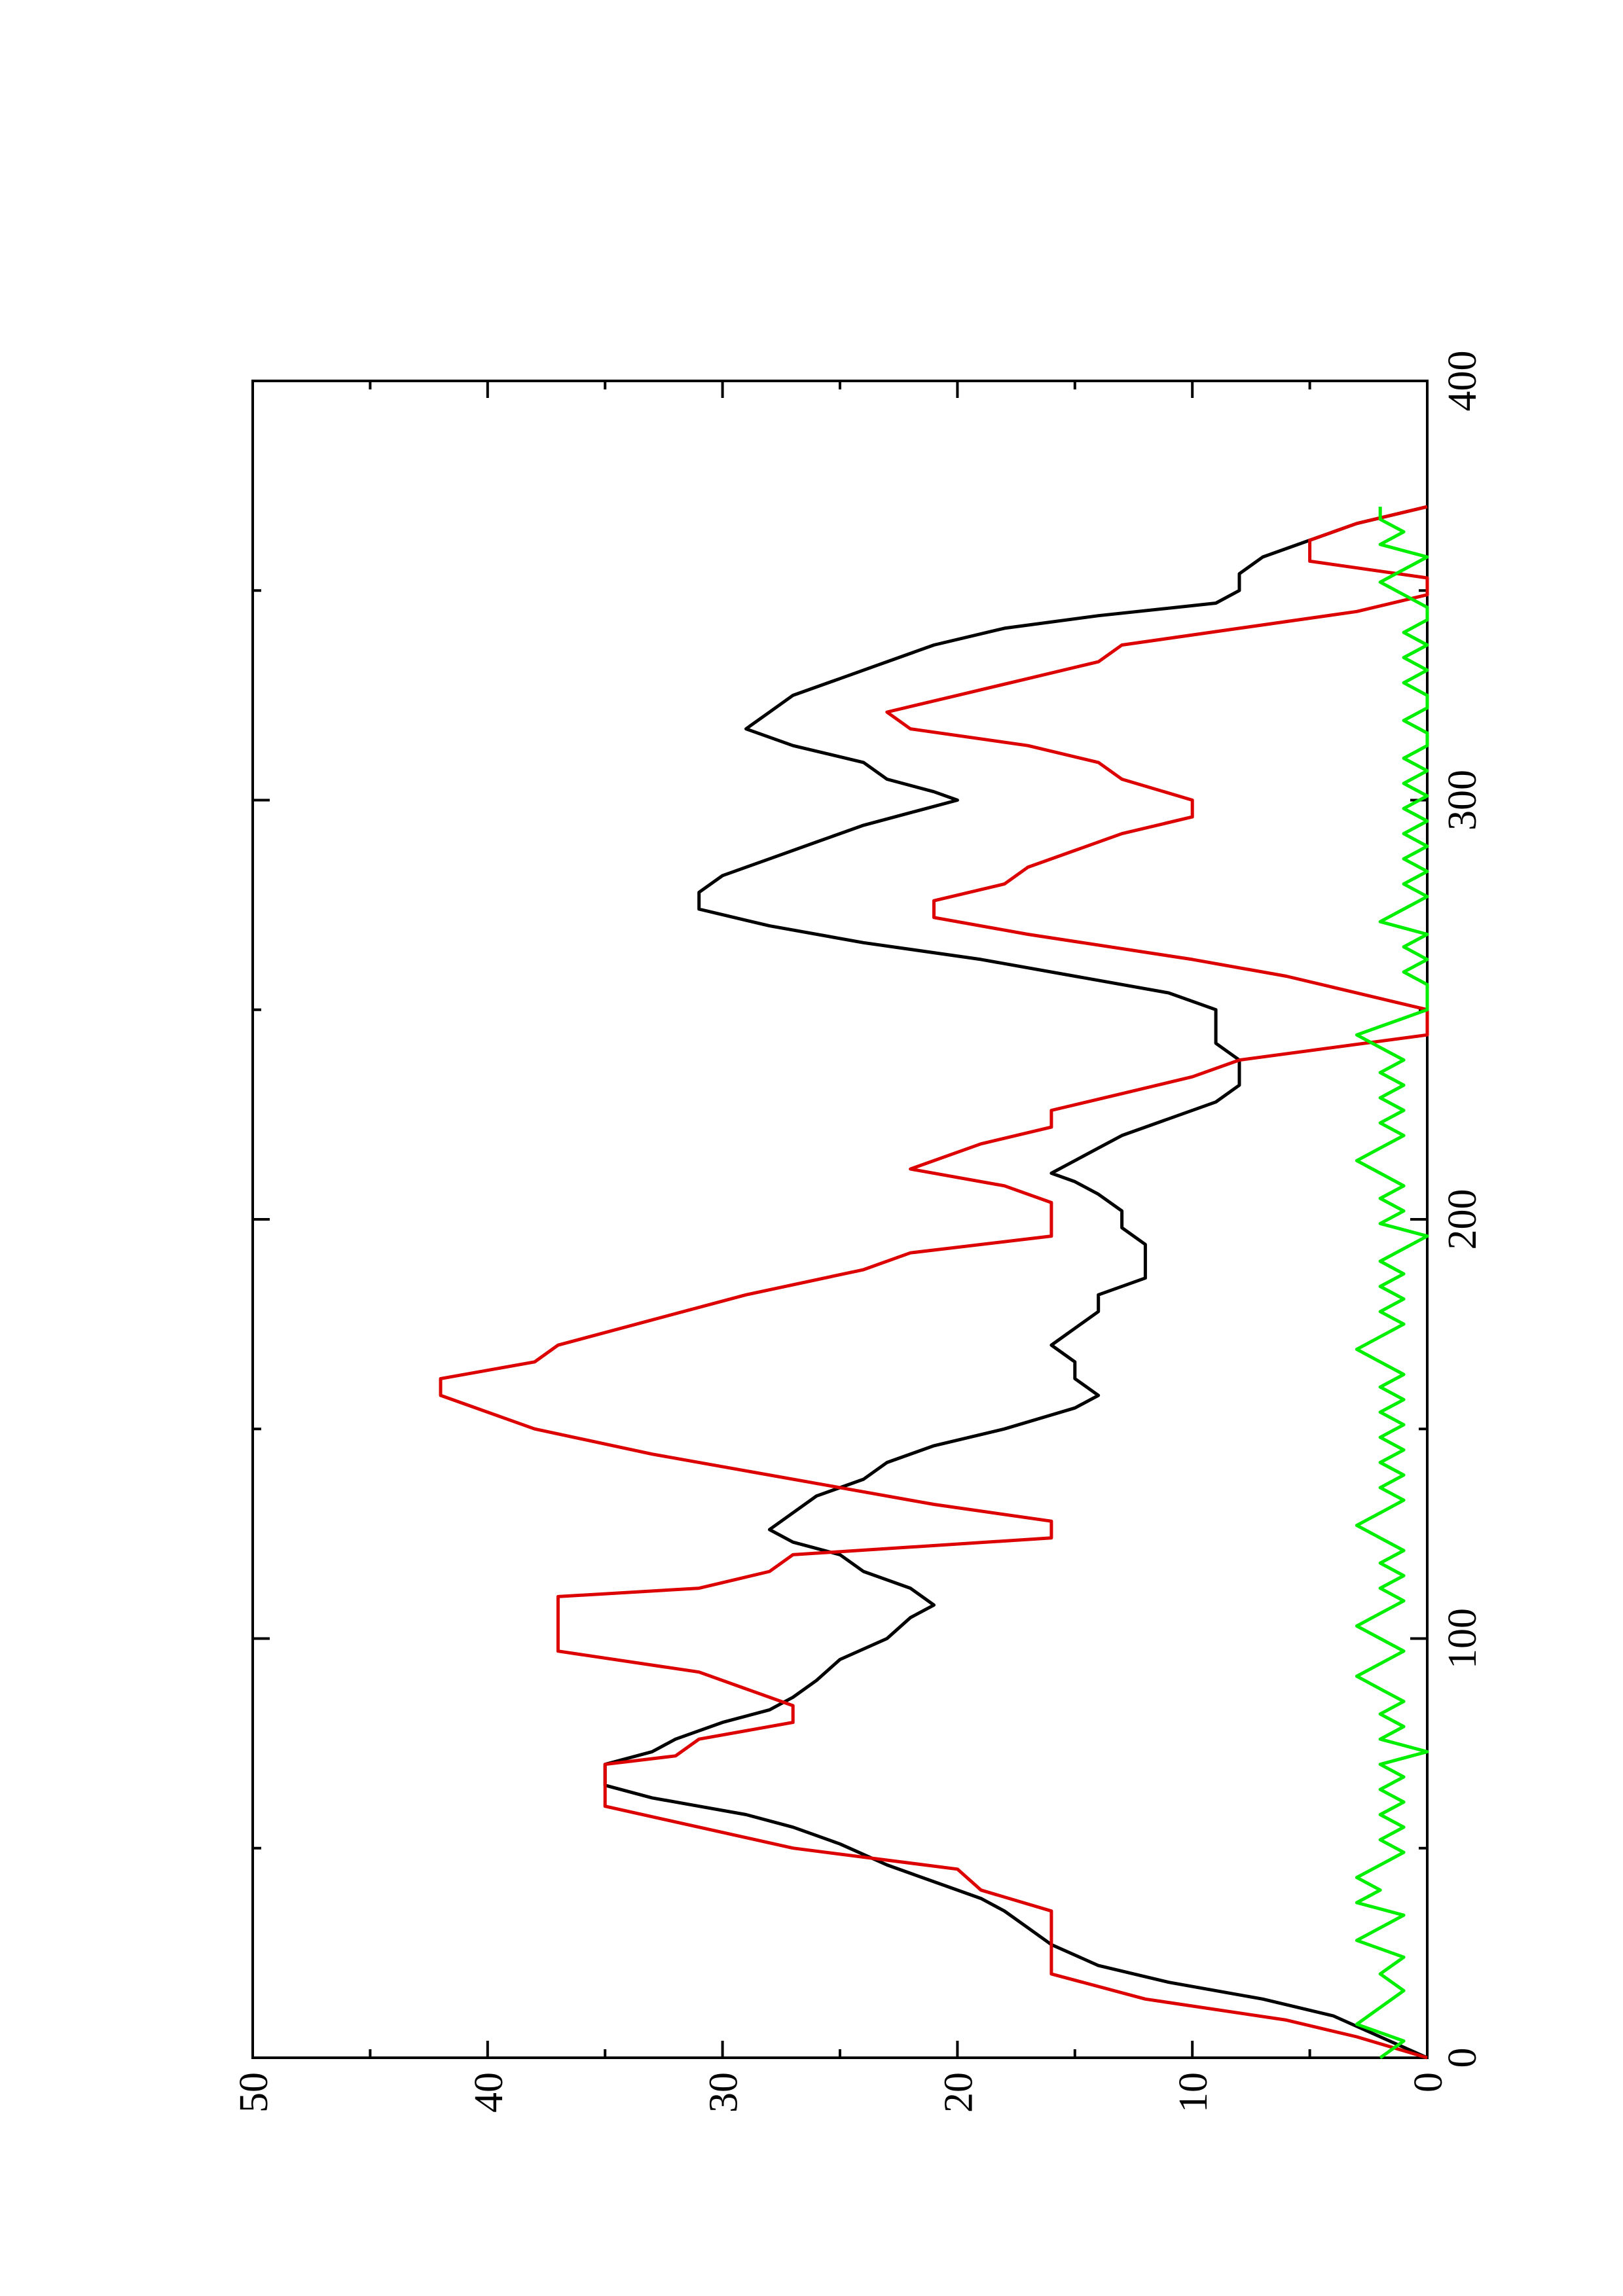 Image resolution: width=1623 pixels, height=2296 pixels. Describe the element at coordinates (489, 2092) in the screenshot. I see `y-tick-label: 40` at that location.